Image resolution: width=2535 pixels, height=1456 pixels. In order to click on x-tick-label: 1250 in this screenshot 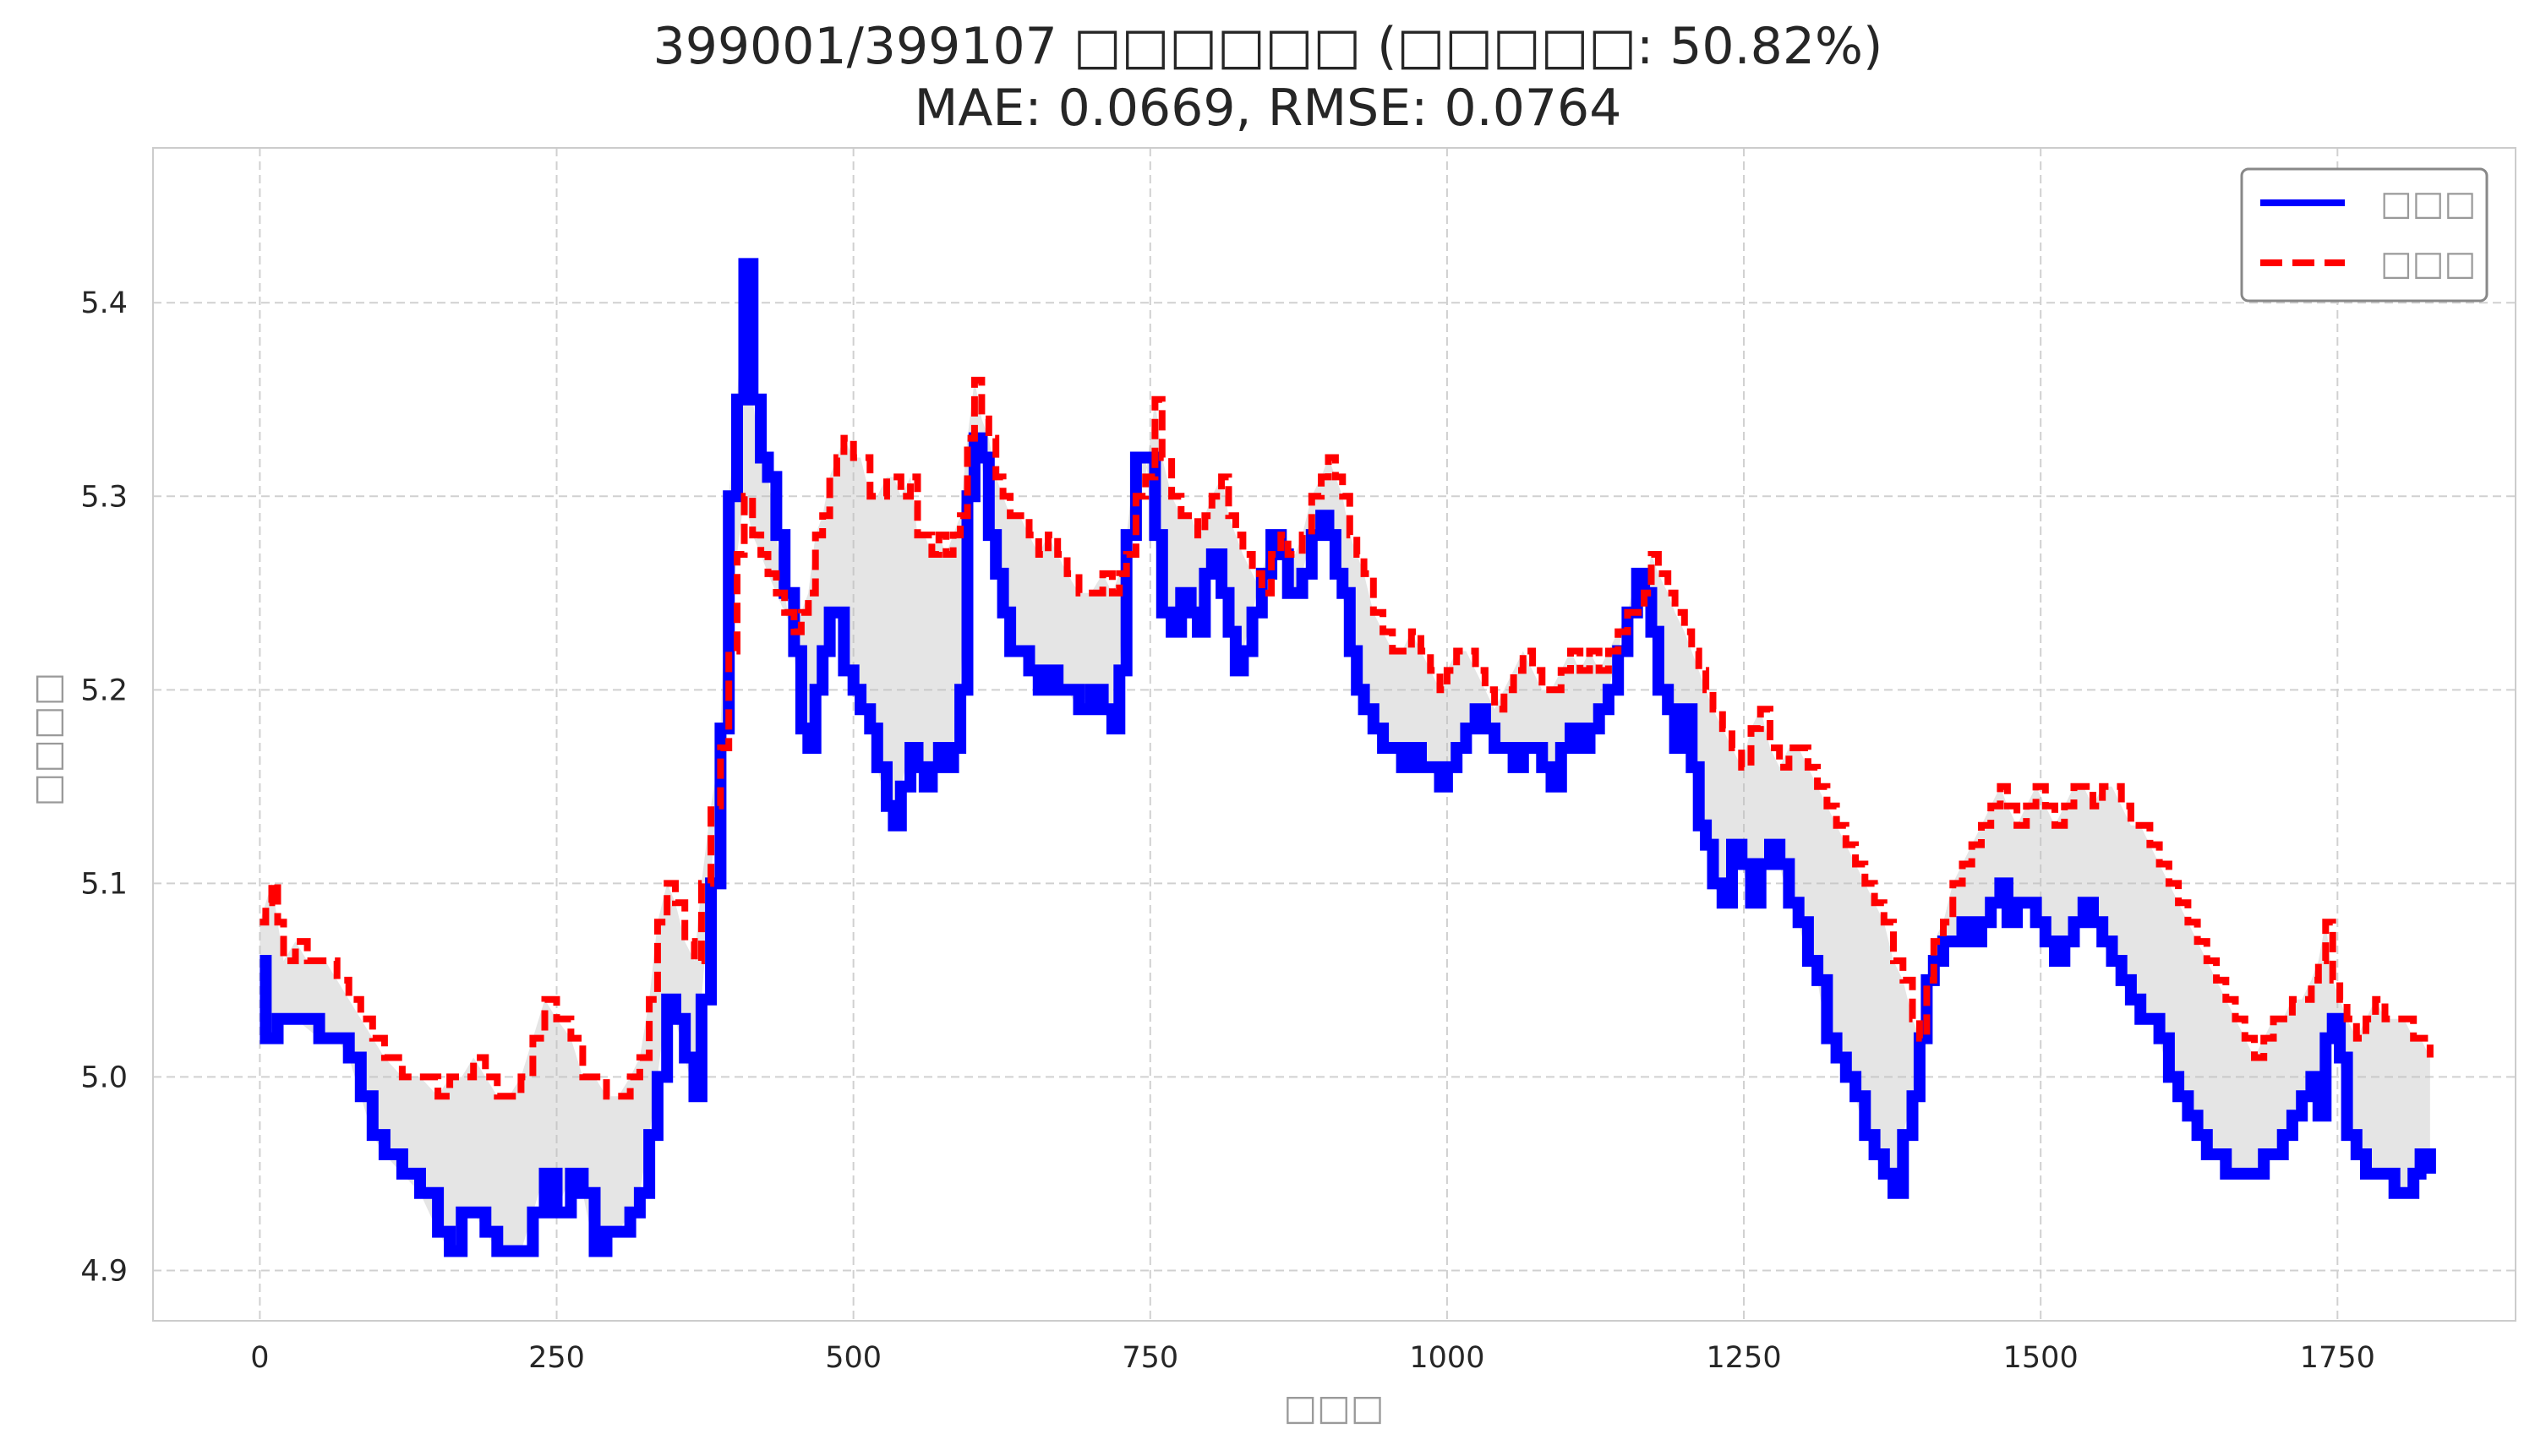, I will do `click(1744, 1358)`.